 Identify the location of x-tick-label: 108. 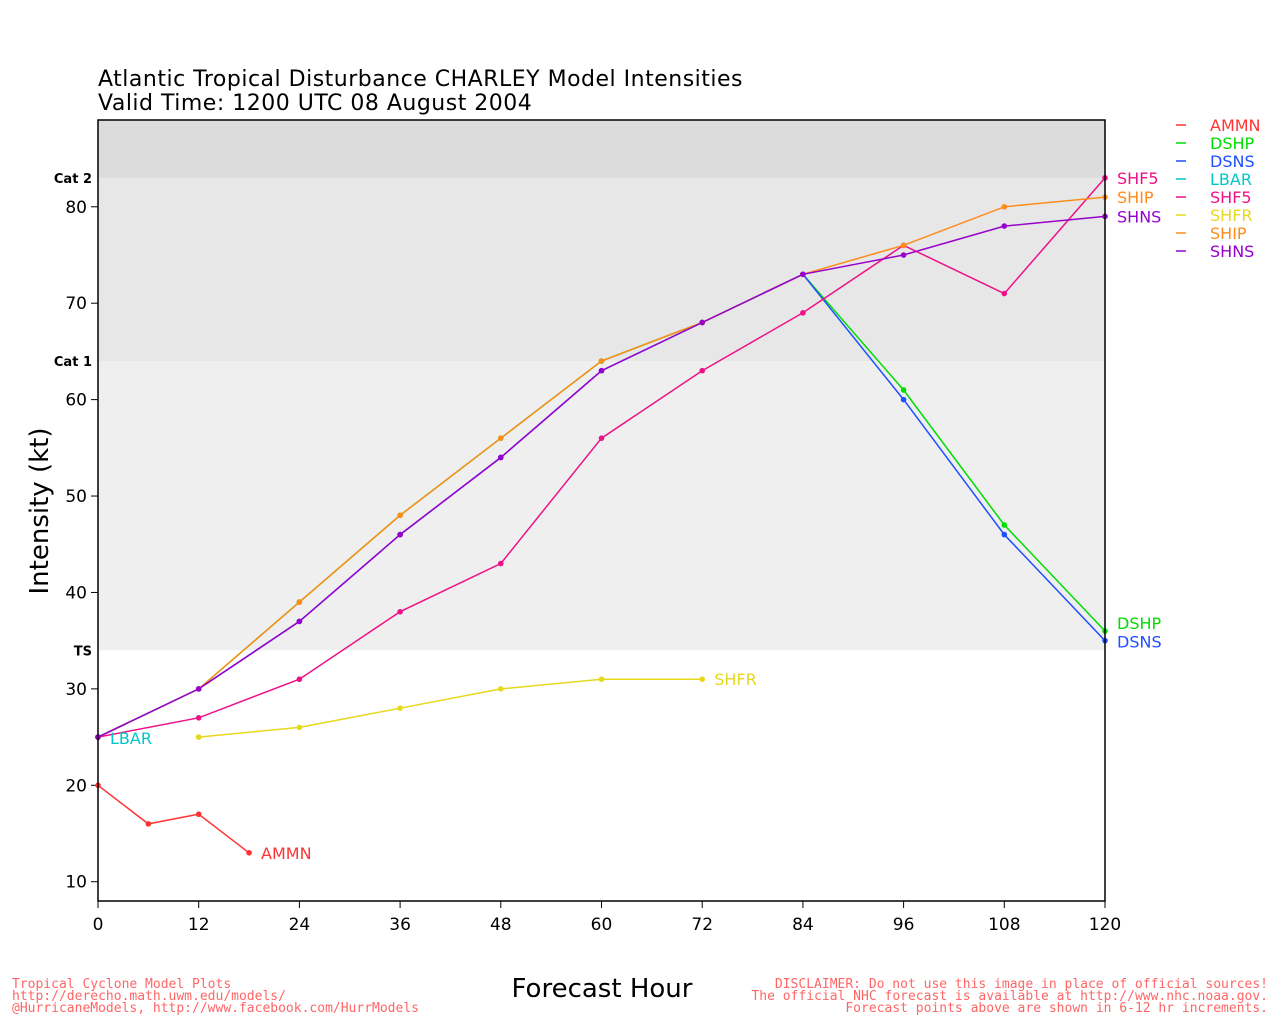
(1004, 925).